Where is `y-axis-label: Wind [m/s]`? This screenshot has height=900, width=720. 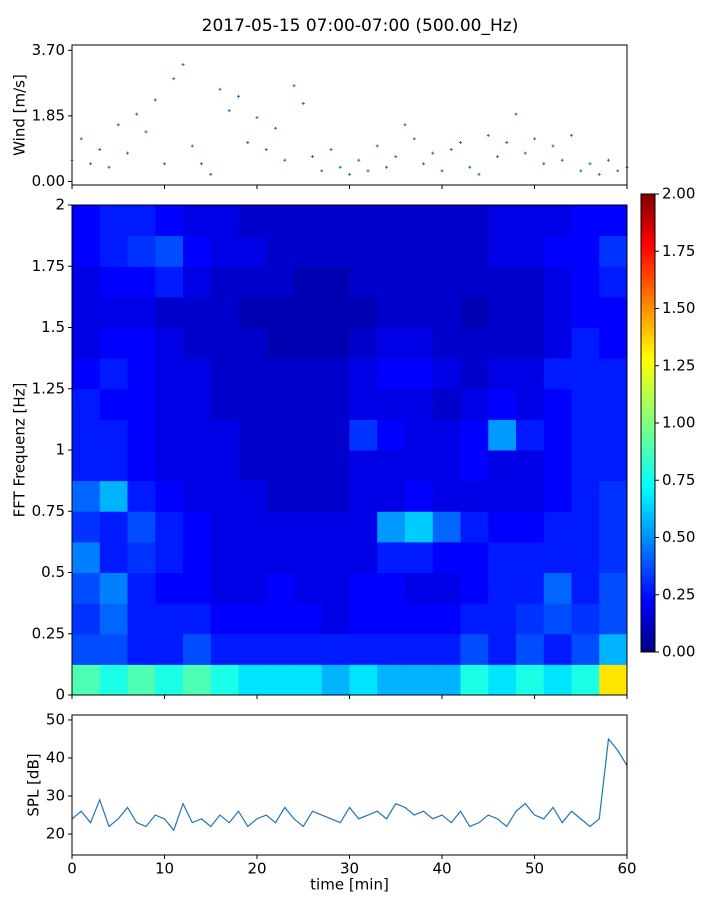
y-axis-label: Wind [m/s] is located at coordinates (20, 115).